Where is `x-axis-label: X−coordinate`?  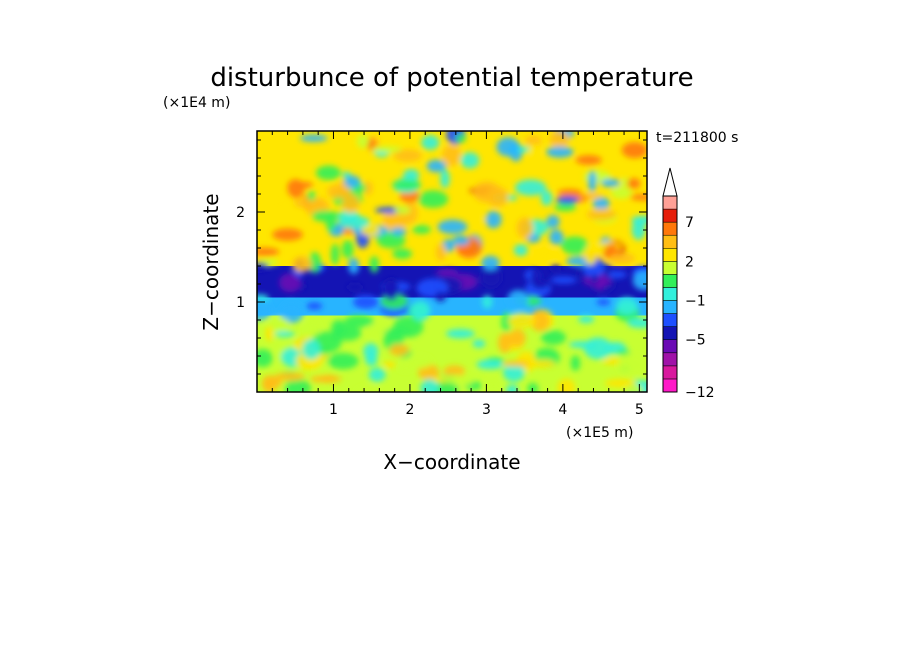 x-axis-label: X−coordinate is located at coordinates (451, 462).